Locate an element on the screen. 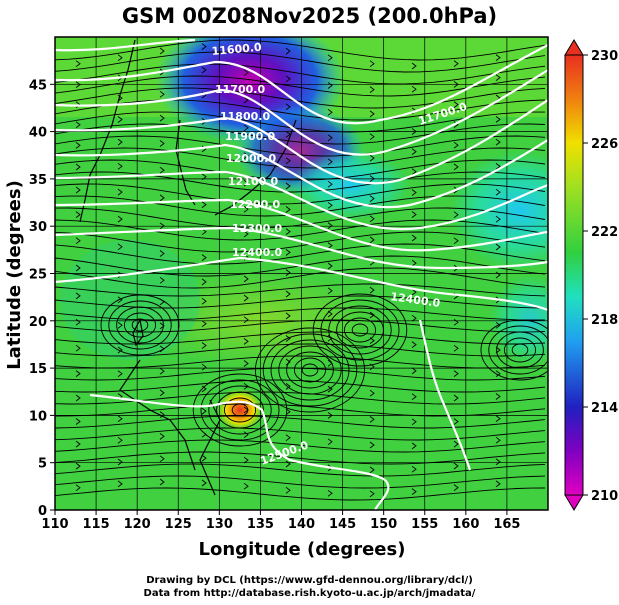  y-tick-label-35: 35 is located at coordinates (38, 180).